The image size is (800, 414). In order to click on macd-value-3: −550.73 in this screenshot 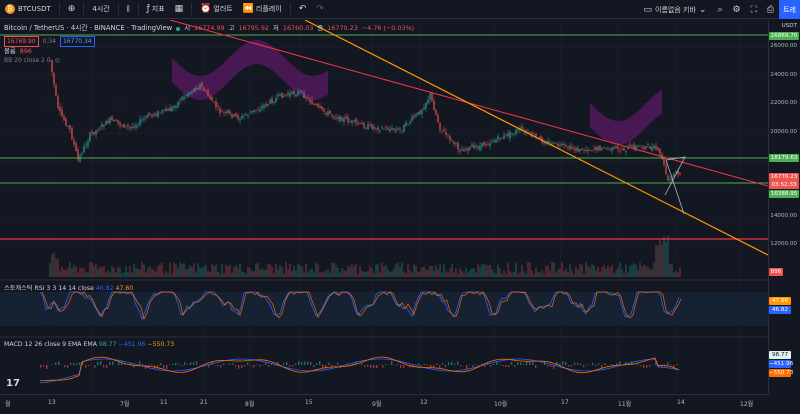, I will do `click(161, 344)`.